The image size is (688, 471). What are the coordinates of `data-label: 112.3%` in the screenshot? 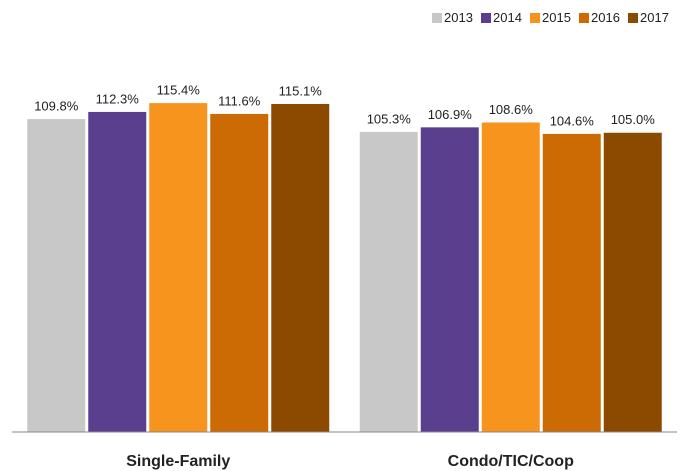 It's located at (118, 98).